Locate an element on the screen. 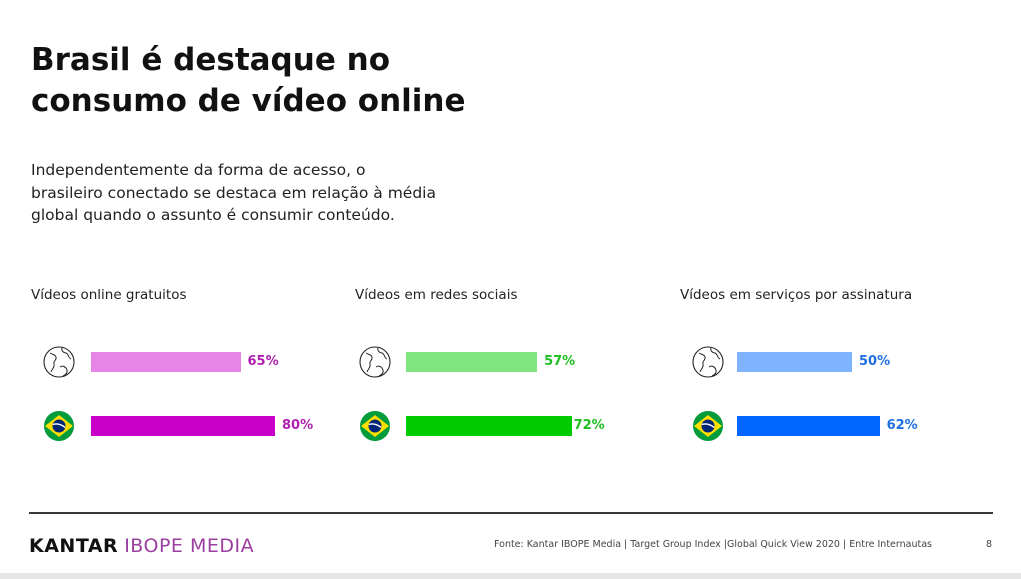 The width and height of the screenshot is (1021, 579). value-label-2-global: 57% is located at coordinates (560, 361).